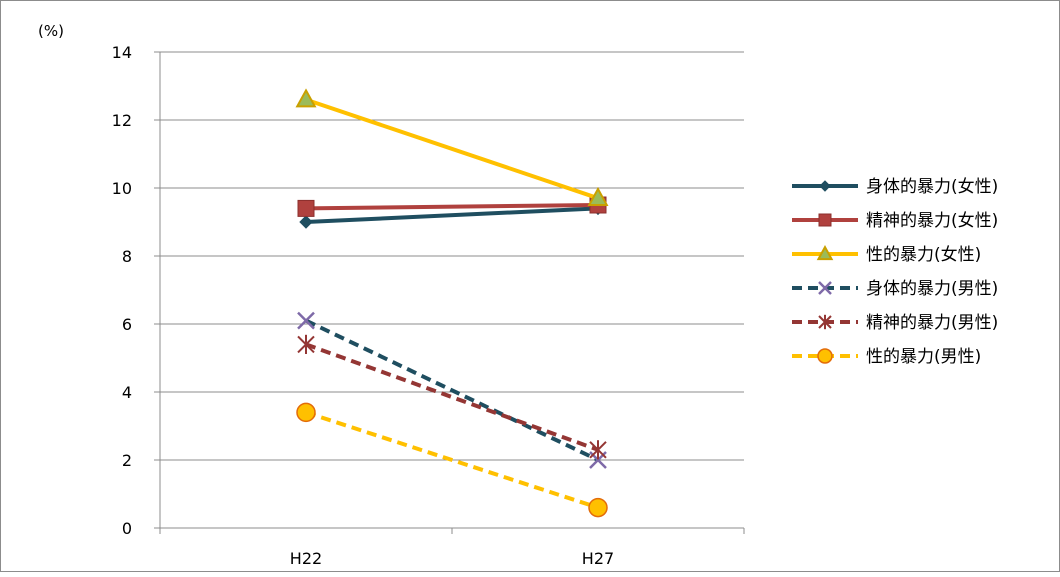  What do you see at coordinates (122, 52) in the screenshot?
I see `y-tick-label: 14` at bounding box center [122, 52].